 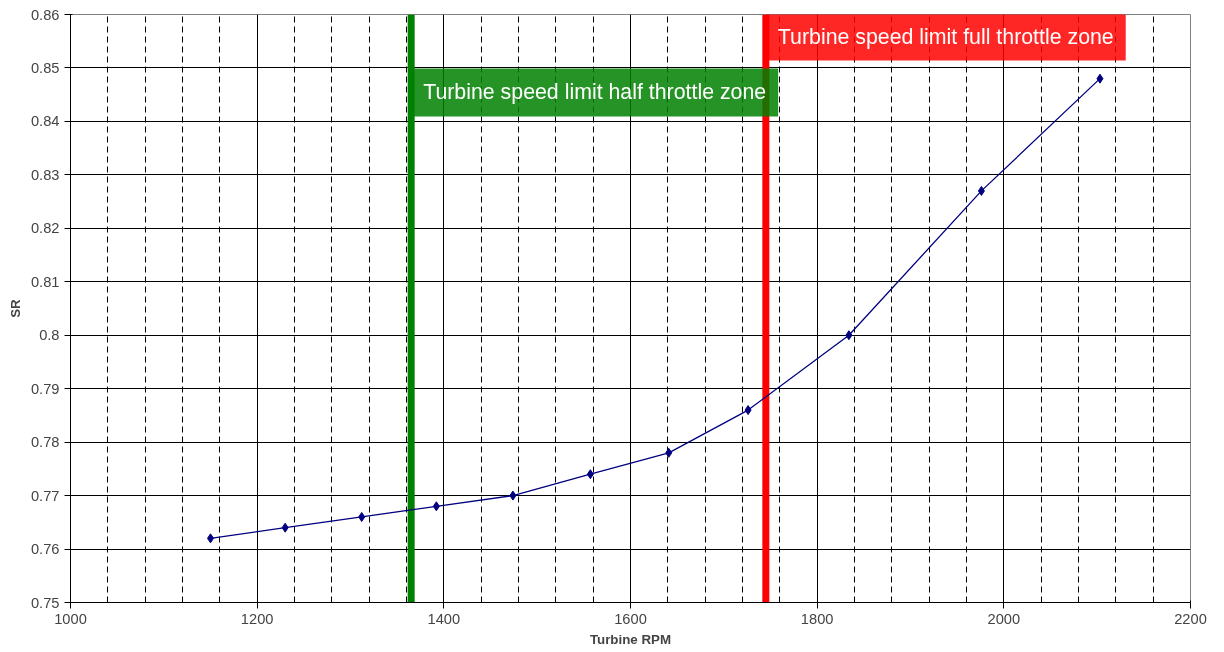 What do you see at coordinates (630, 618) in the screenshot?
I see `x-tick-label: 1600` at bounding box center [630, 618].